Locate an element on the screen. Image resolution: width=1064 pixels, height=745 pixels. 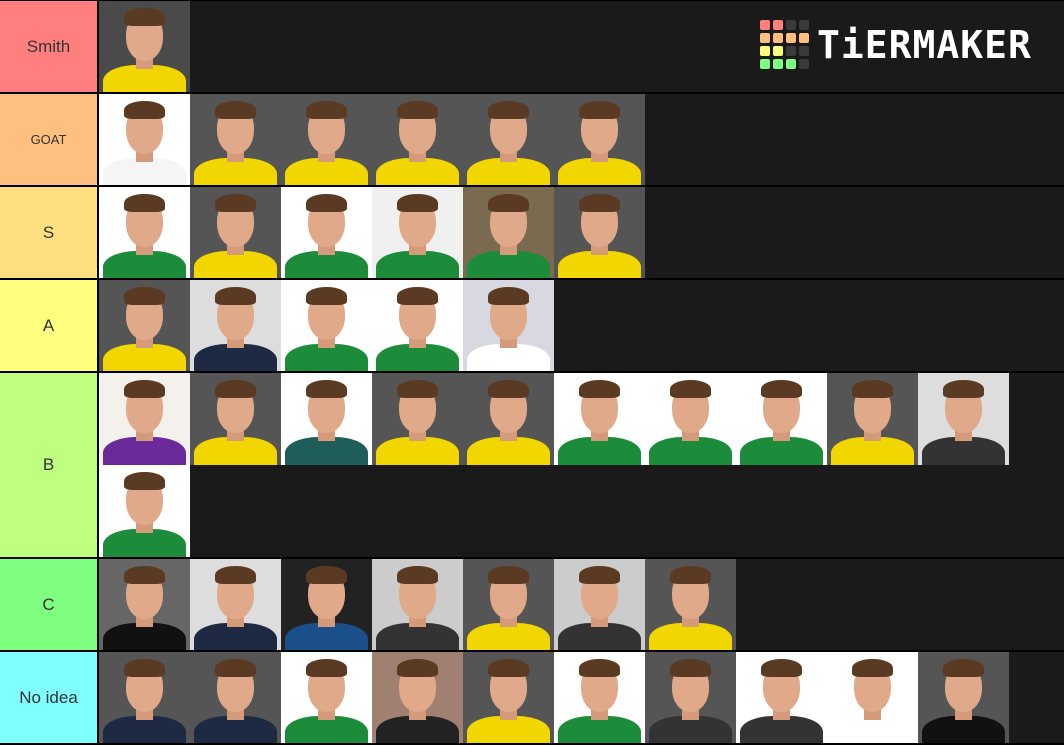
tiermaker-logo: TiERMAKER is located at coordinates (896, 44).